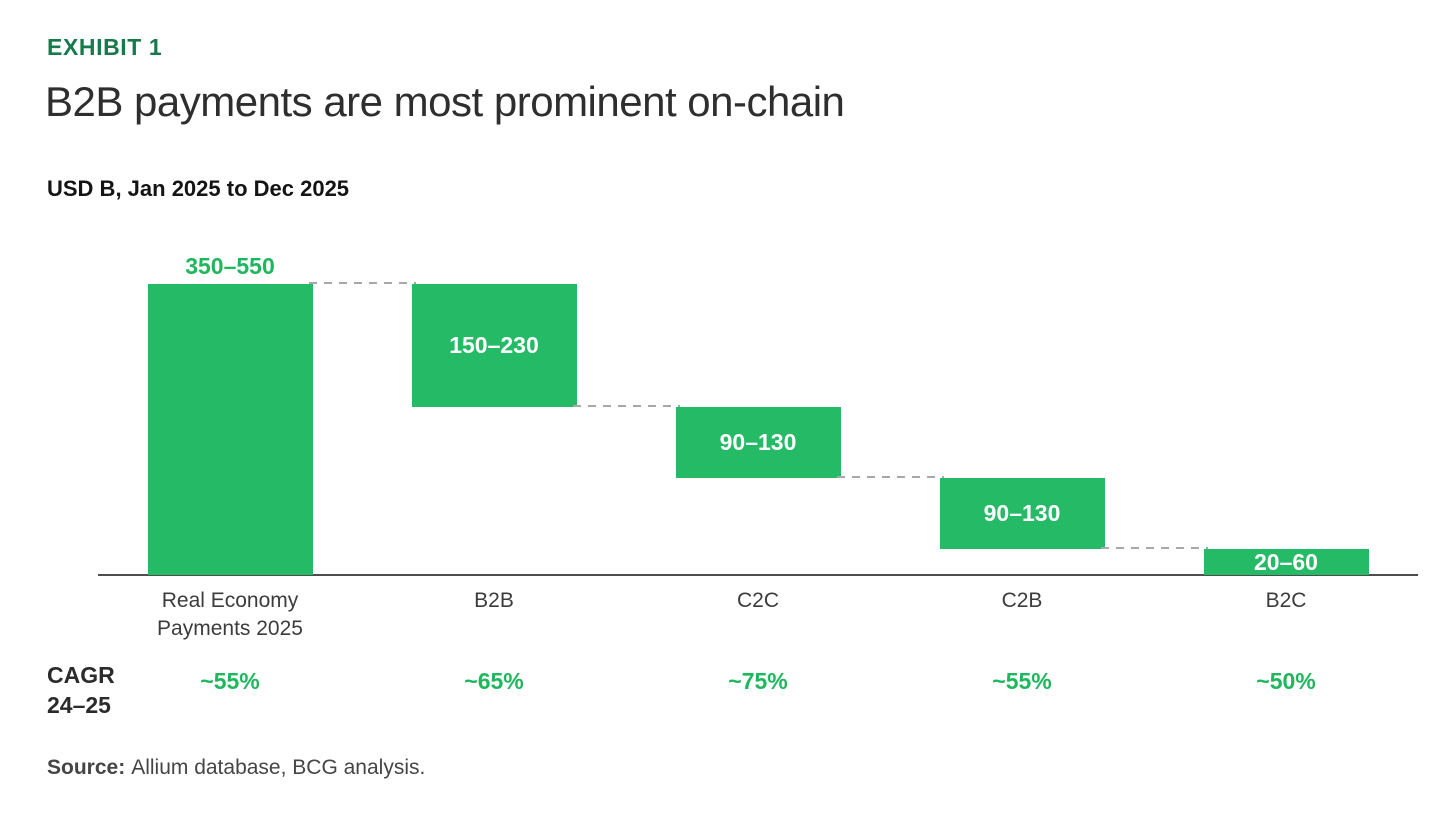 This screenshot has width=1456, height=826. What do you see at coordinates (230, 600) in the screenshot?
I see `axis-category-label-line: Real Economy` at bounding box center [230, 600].